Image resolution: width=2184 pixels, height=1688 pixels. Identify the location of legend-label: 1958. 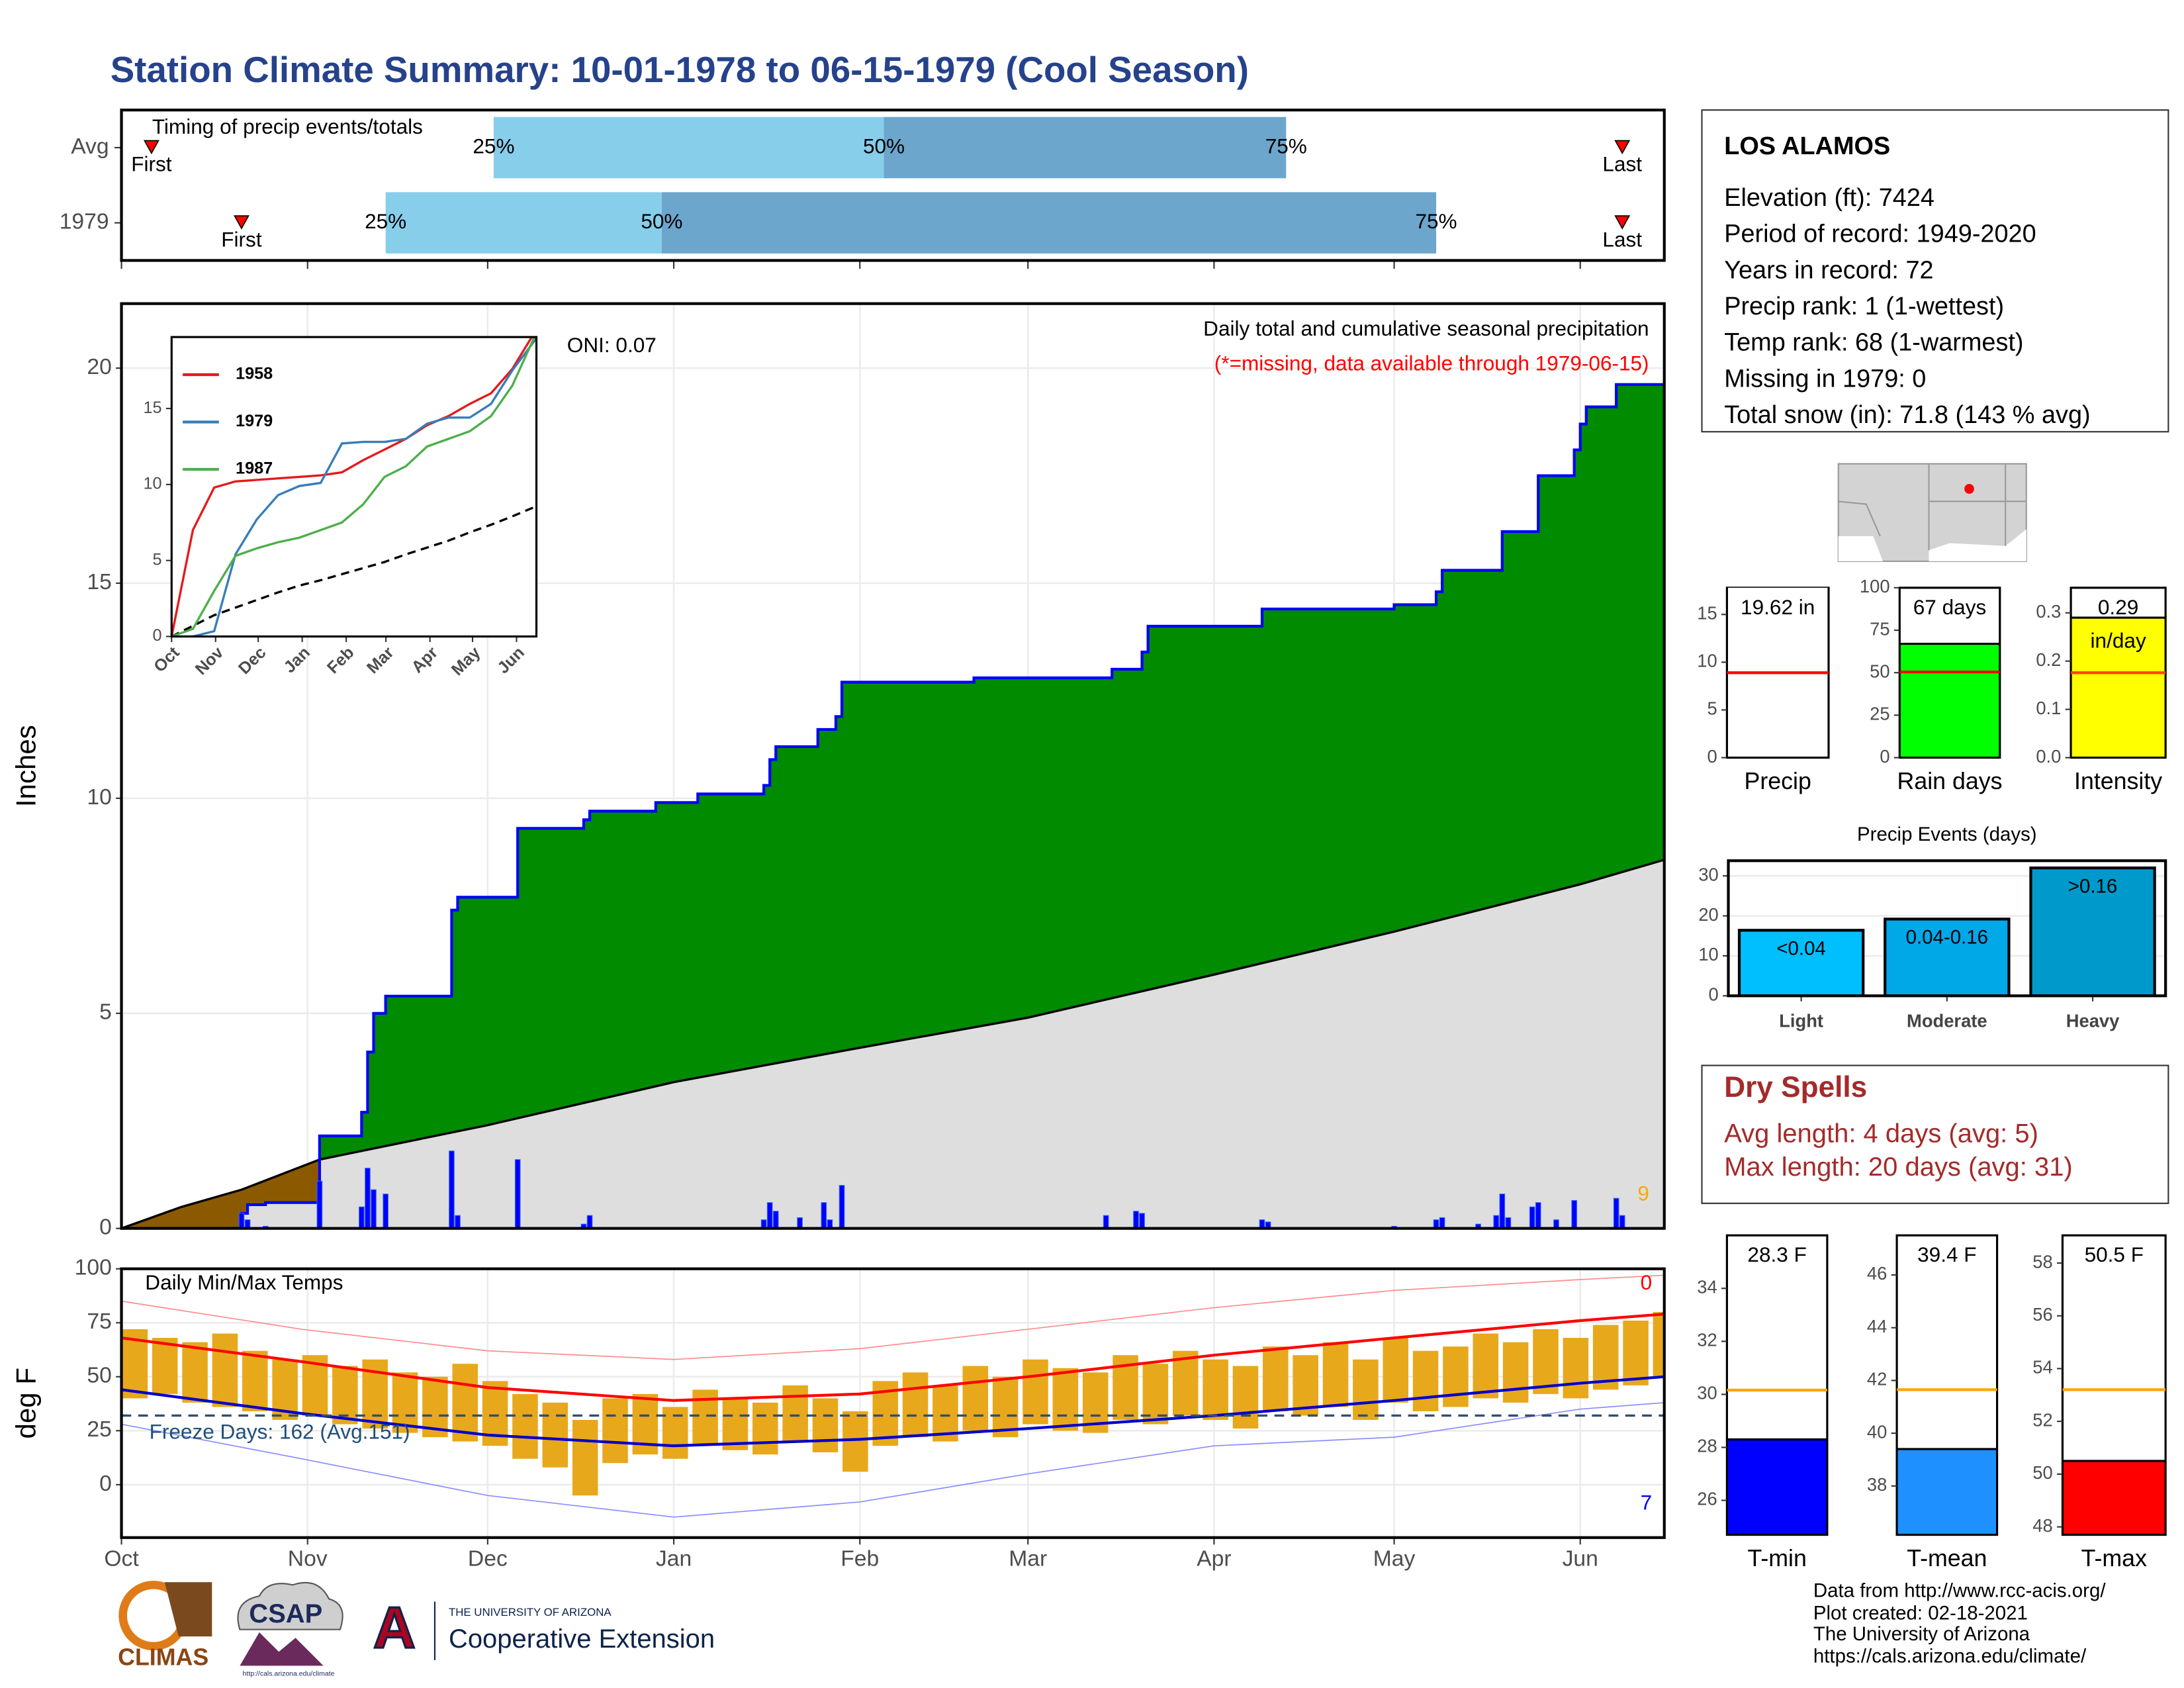
(255, 374).